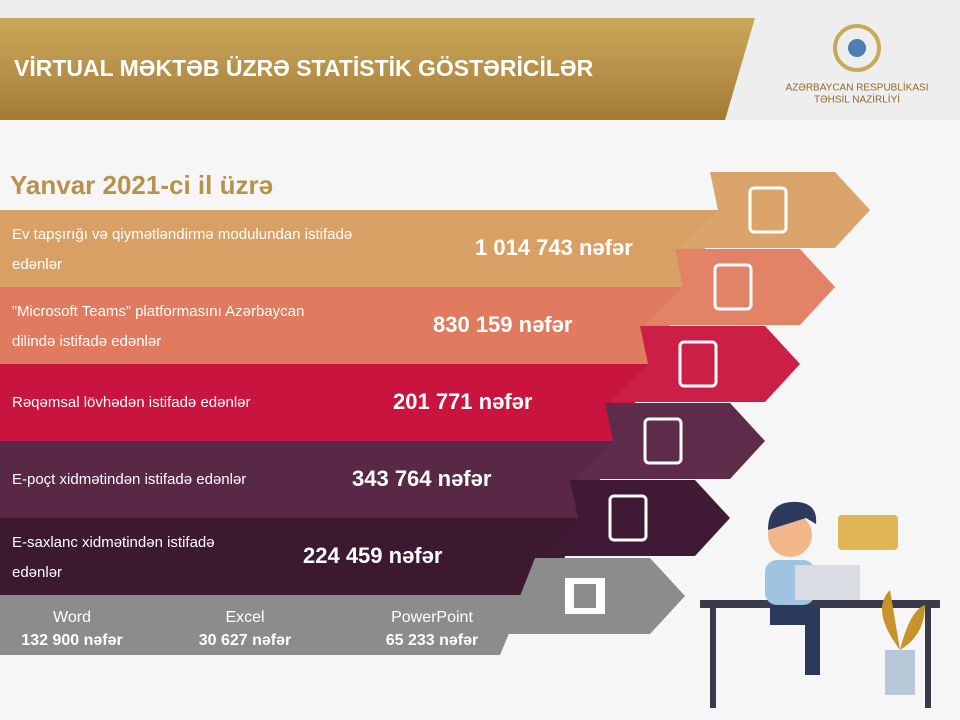 The image size is (960, 720). I want to click on row-label: Rəqəmsal lövhədən istifadə edənlər, so click(131, 402).